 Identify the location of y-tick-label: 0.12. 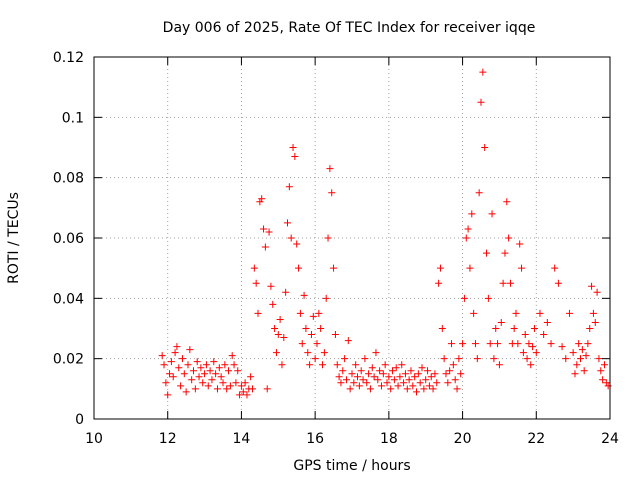
(68, 58).